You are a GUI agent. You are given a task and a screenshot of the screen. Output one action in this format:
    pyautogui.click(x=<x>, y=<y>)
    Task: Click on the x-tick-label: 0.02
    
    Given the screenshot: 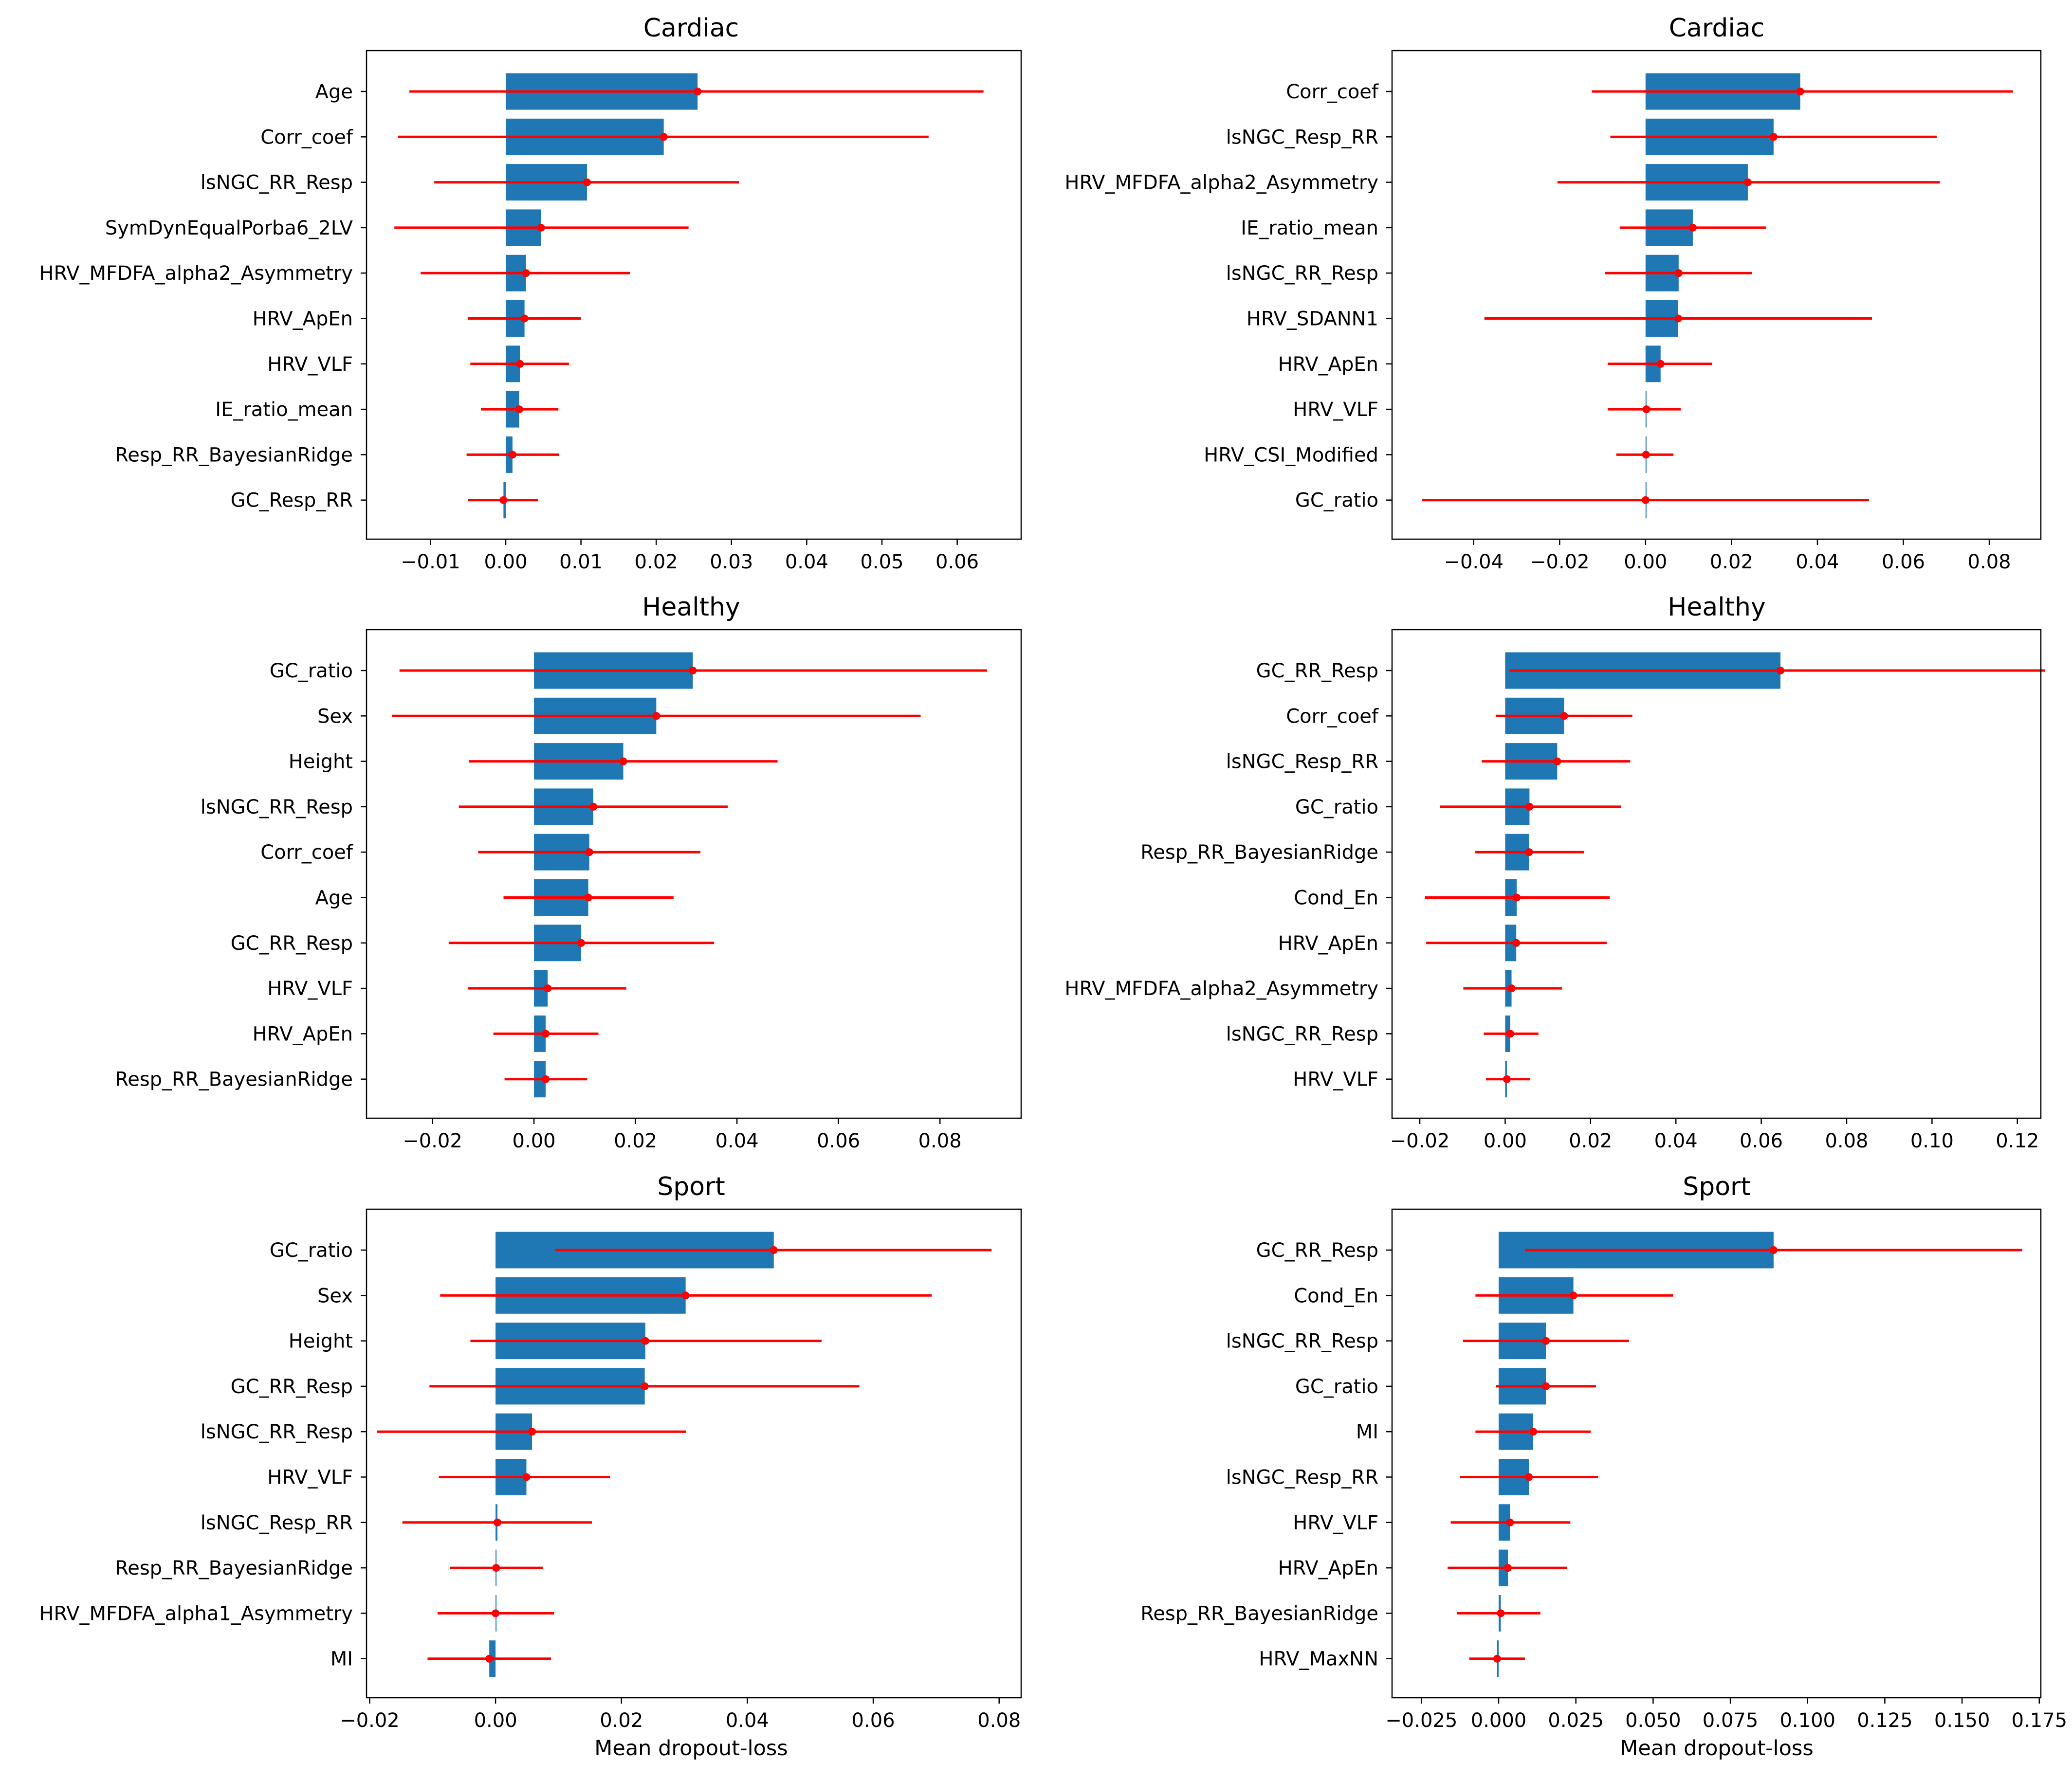 What is the action you would take?
    pyautogui.click(x=635, y=1141)
    